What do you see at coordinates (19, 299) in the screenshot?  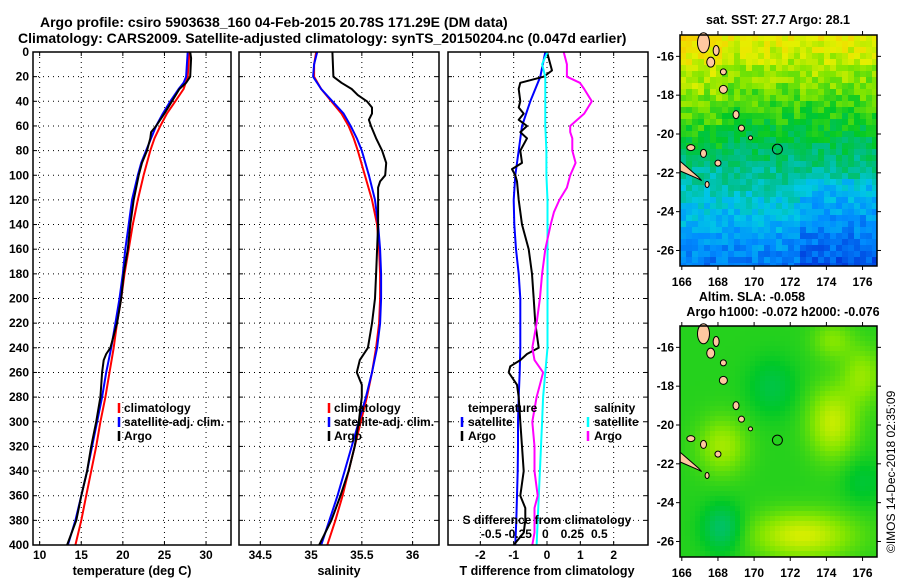 I see `y-tick-label: 200` at bounding box center [19, 299].